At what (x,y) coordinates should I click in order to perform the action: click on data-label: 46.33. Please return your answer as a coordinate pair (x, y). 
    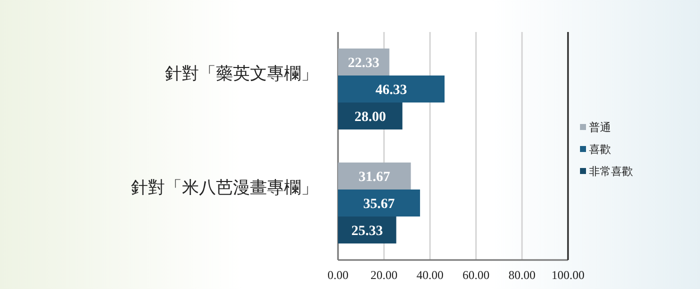
    Looking at the image, I should click on (392, 90).